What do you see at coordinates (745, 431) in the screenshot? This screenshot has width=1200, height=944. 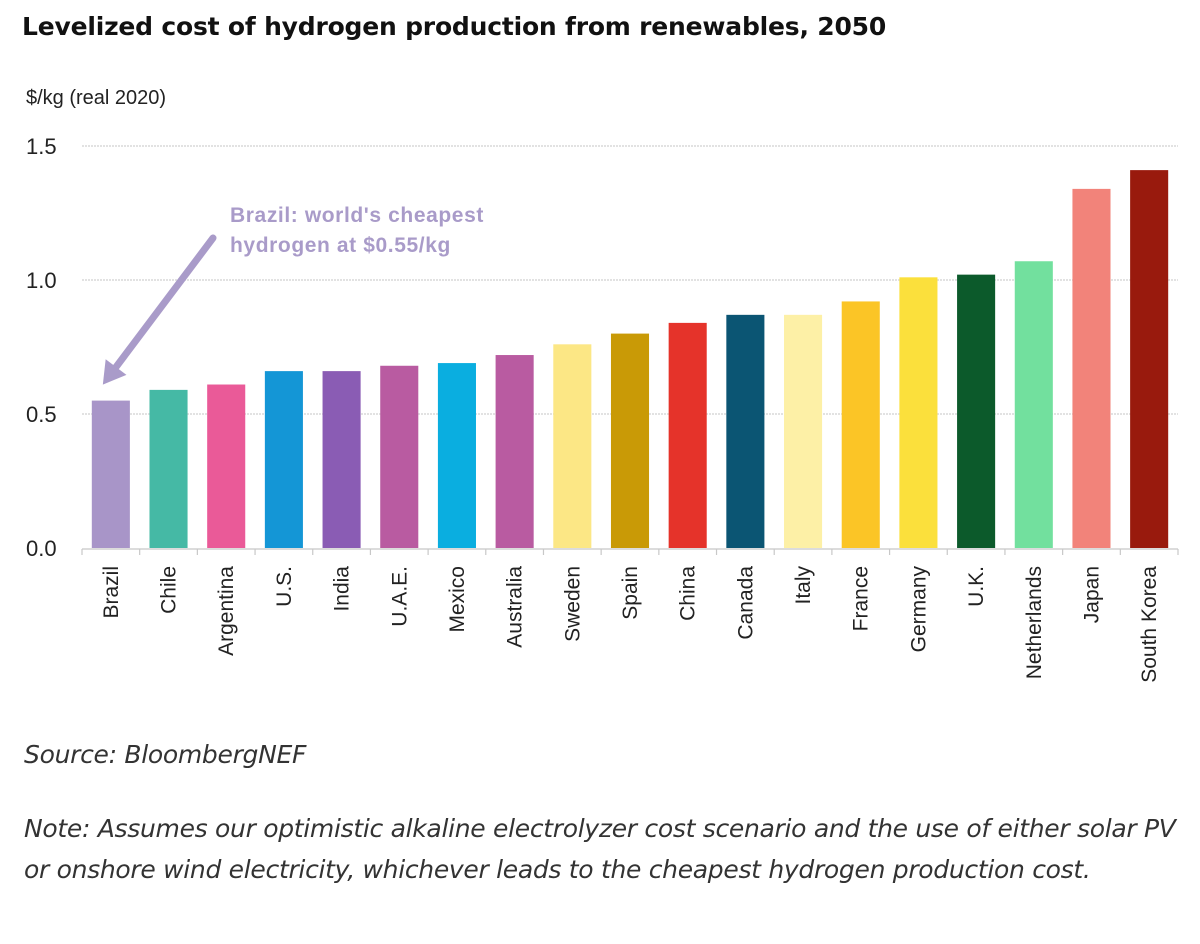 I see `bar-canada` at bounding box center [745, 431].